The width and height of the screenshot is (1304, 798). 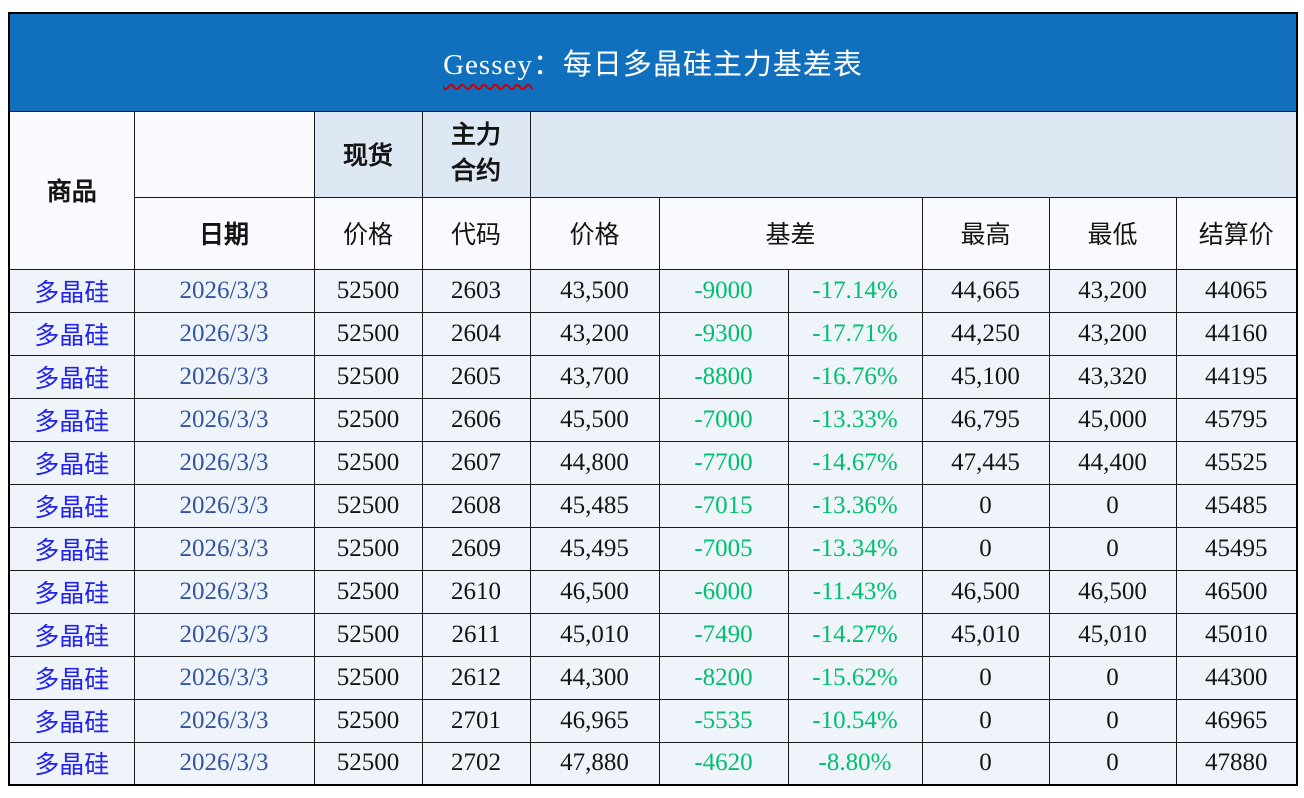 What do you see at coordinates (1112, 591) in the screenshot?
I see `low-cell: 46,500` at bounding box center [1112, 591].